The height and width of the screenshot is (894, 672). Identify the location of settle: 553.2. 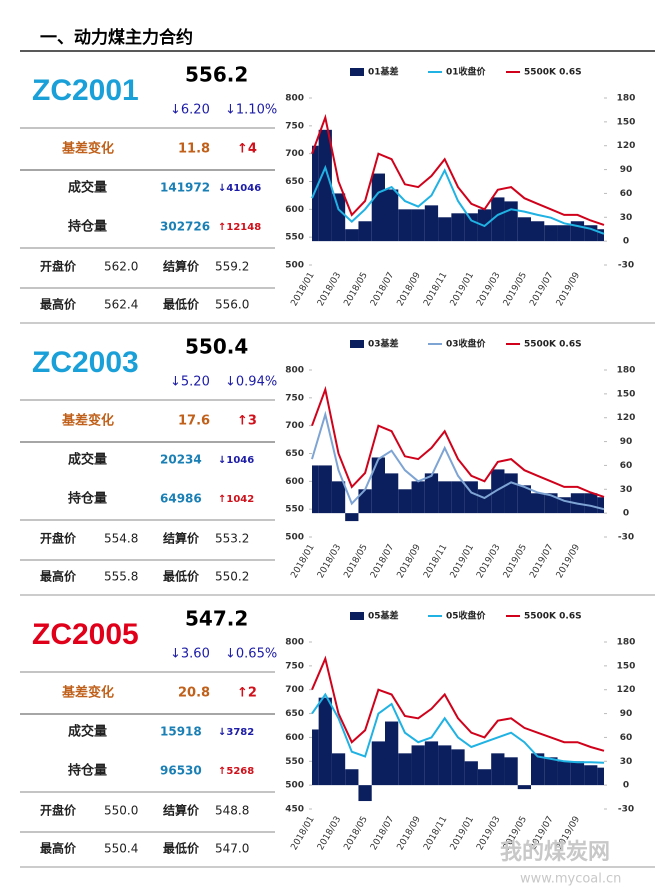
(232, 539).